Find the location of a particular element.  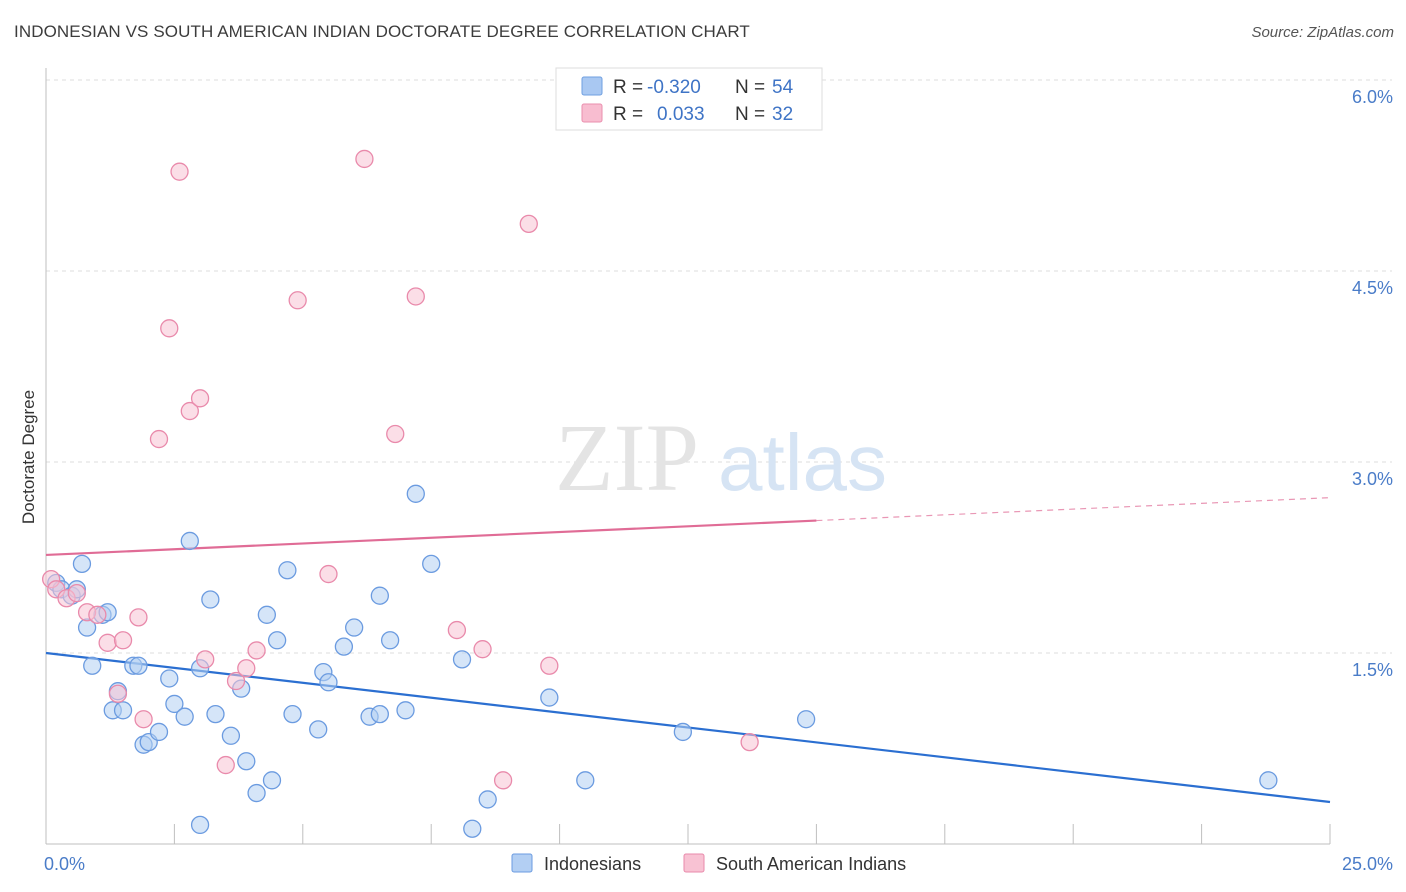

legend-swatch-indonesians is located at coordinates (522, 863).